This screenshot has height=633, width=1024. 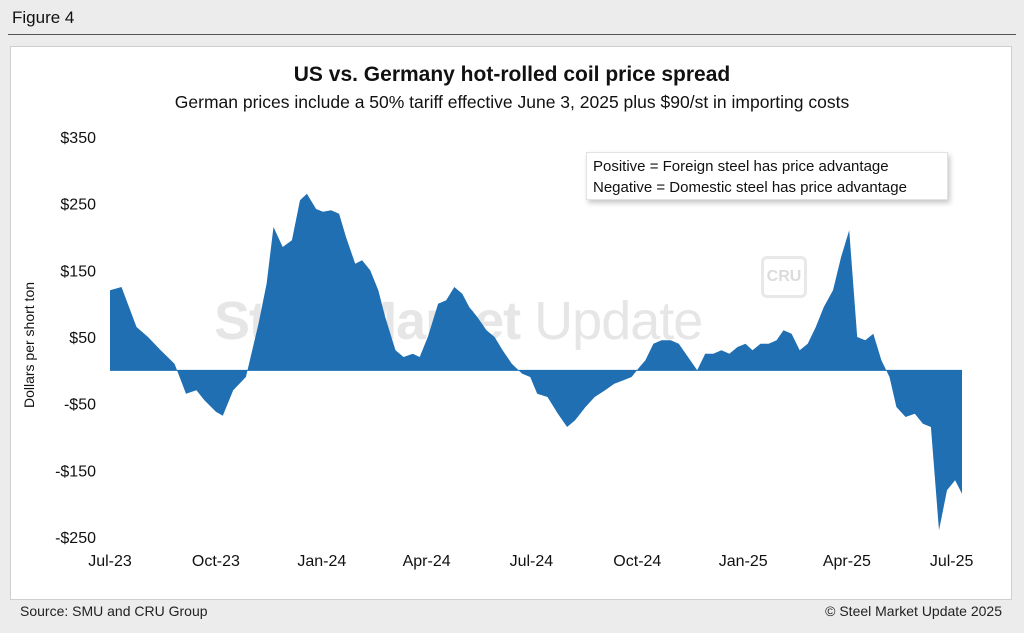 What do you see at coordinates (216, 561) in the screenshot?
I see `x-tick-label: Oct-23` at bounding box center [216, 561].